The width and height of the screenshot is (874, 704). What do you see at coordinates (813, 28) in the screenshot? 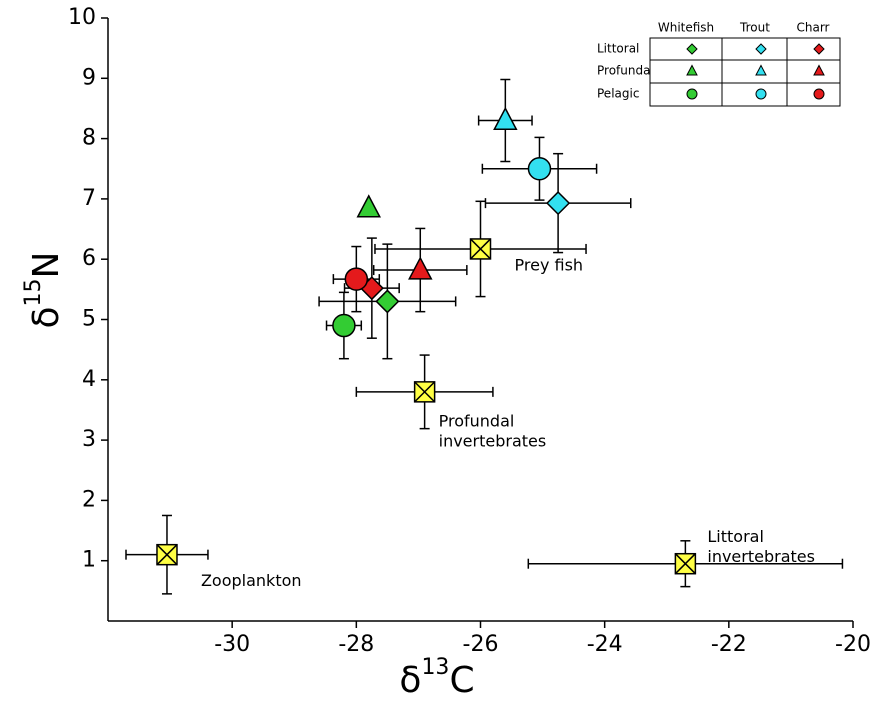
I see `legend-column: Charr` at bounding box center [813, 28].